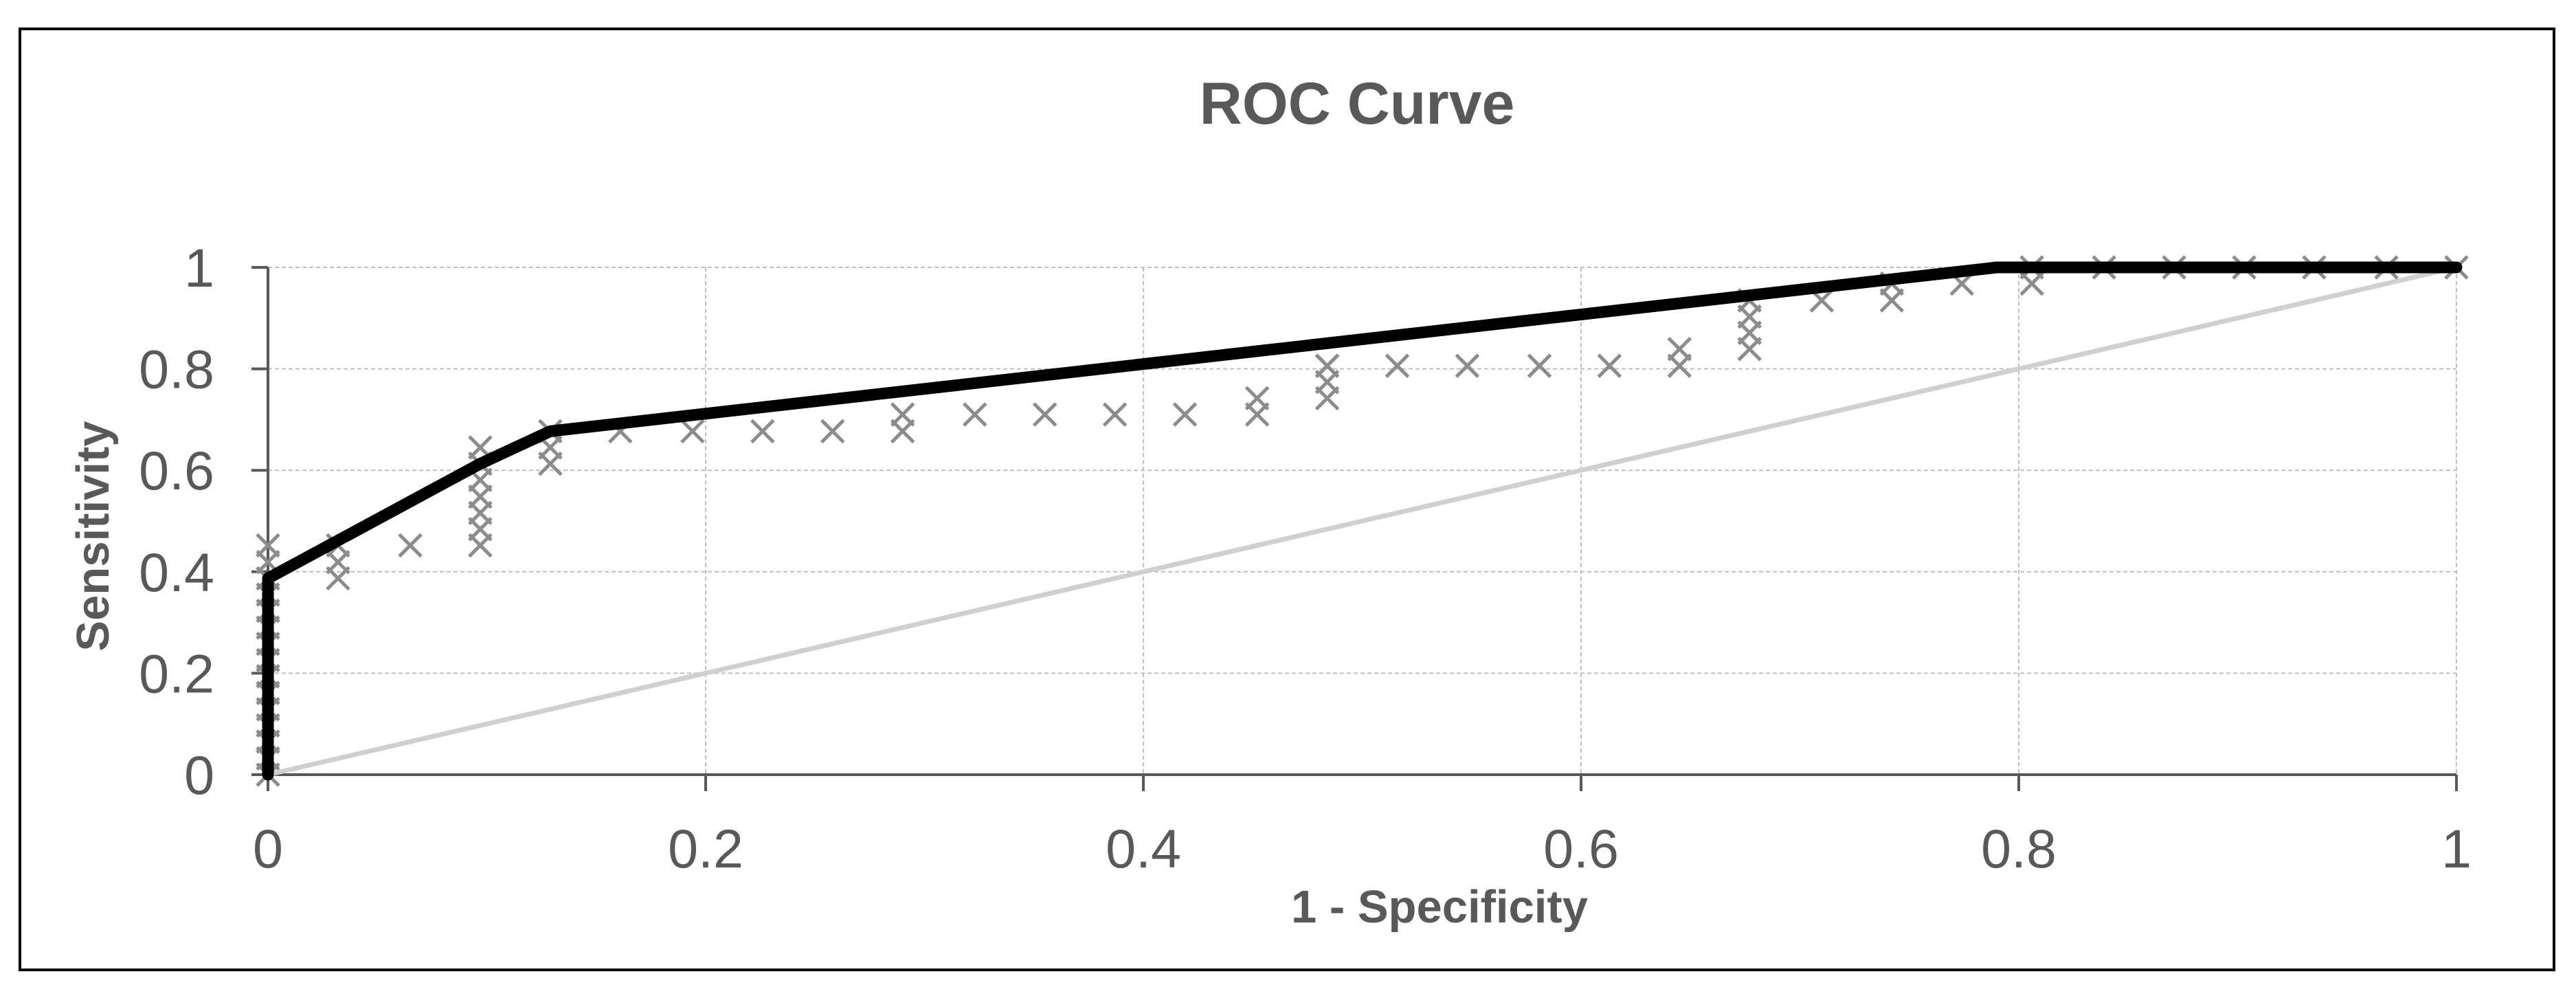 The image size is (2576, 996). Describe the element at coordinates (1143, 849) in the screenshot. I see `x-tick-label: 0.4` at that location.